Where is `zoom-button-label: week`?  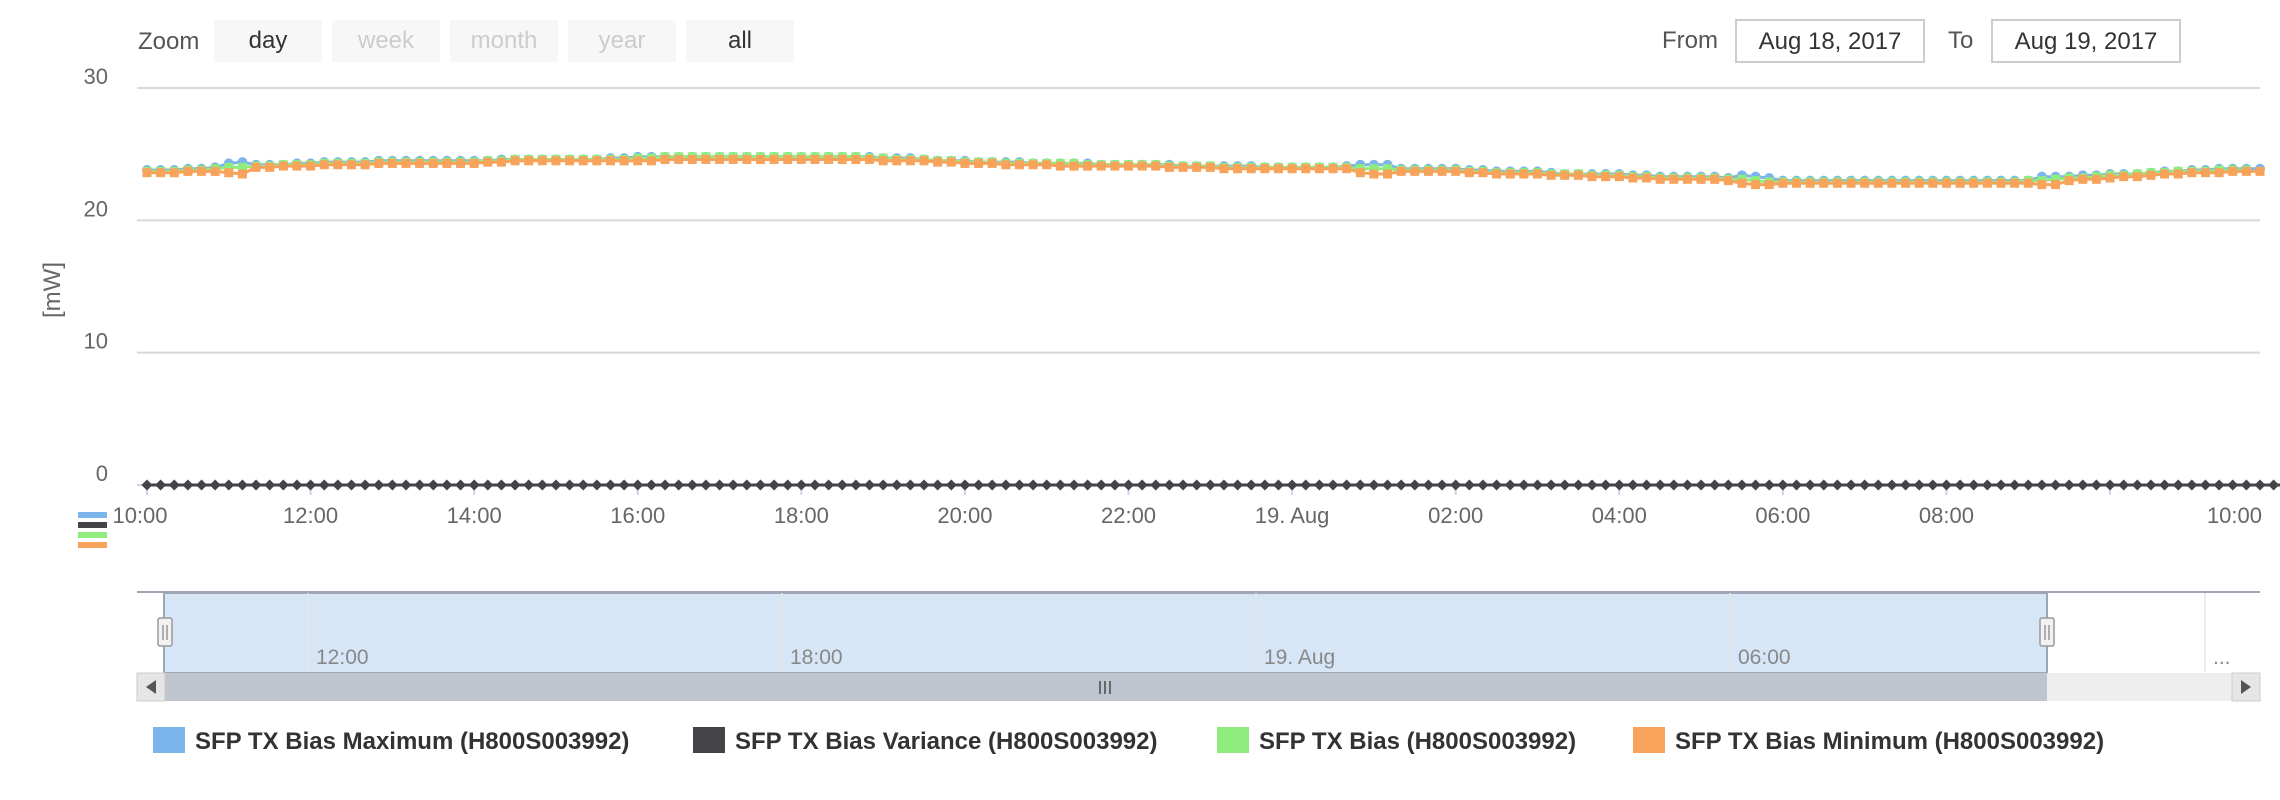
zoom-button-label: week is located at coordinates (386, 40).